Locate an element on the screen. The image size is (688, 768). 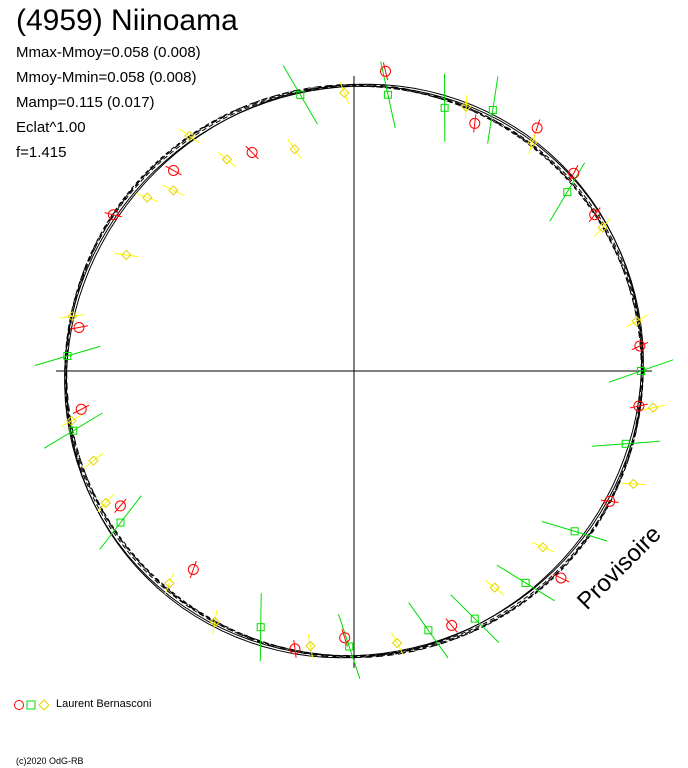
param-mamp: Mamp=0.115 (0.017) is located at coordinates (85, 102).